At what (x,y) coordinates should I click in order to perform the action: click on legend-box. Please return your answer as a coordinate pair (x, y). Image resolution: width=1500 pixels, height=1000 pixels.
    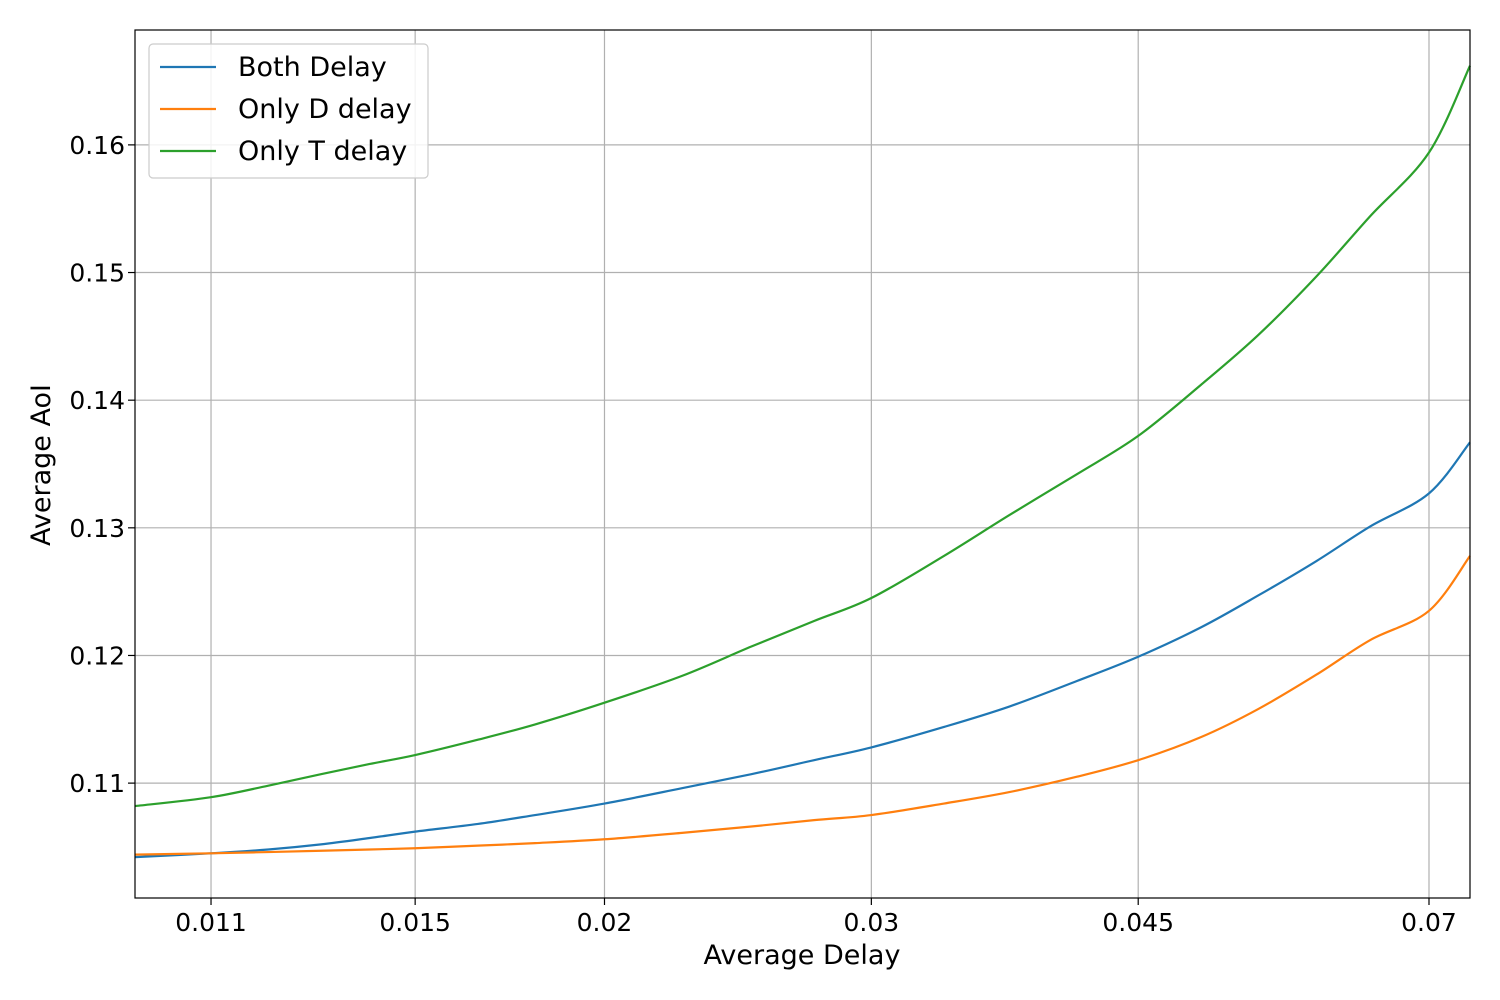
    Looking at the image, I should click on (288, 111).